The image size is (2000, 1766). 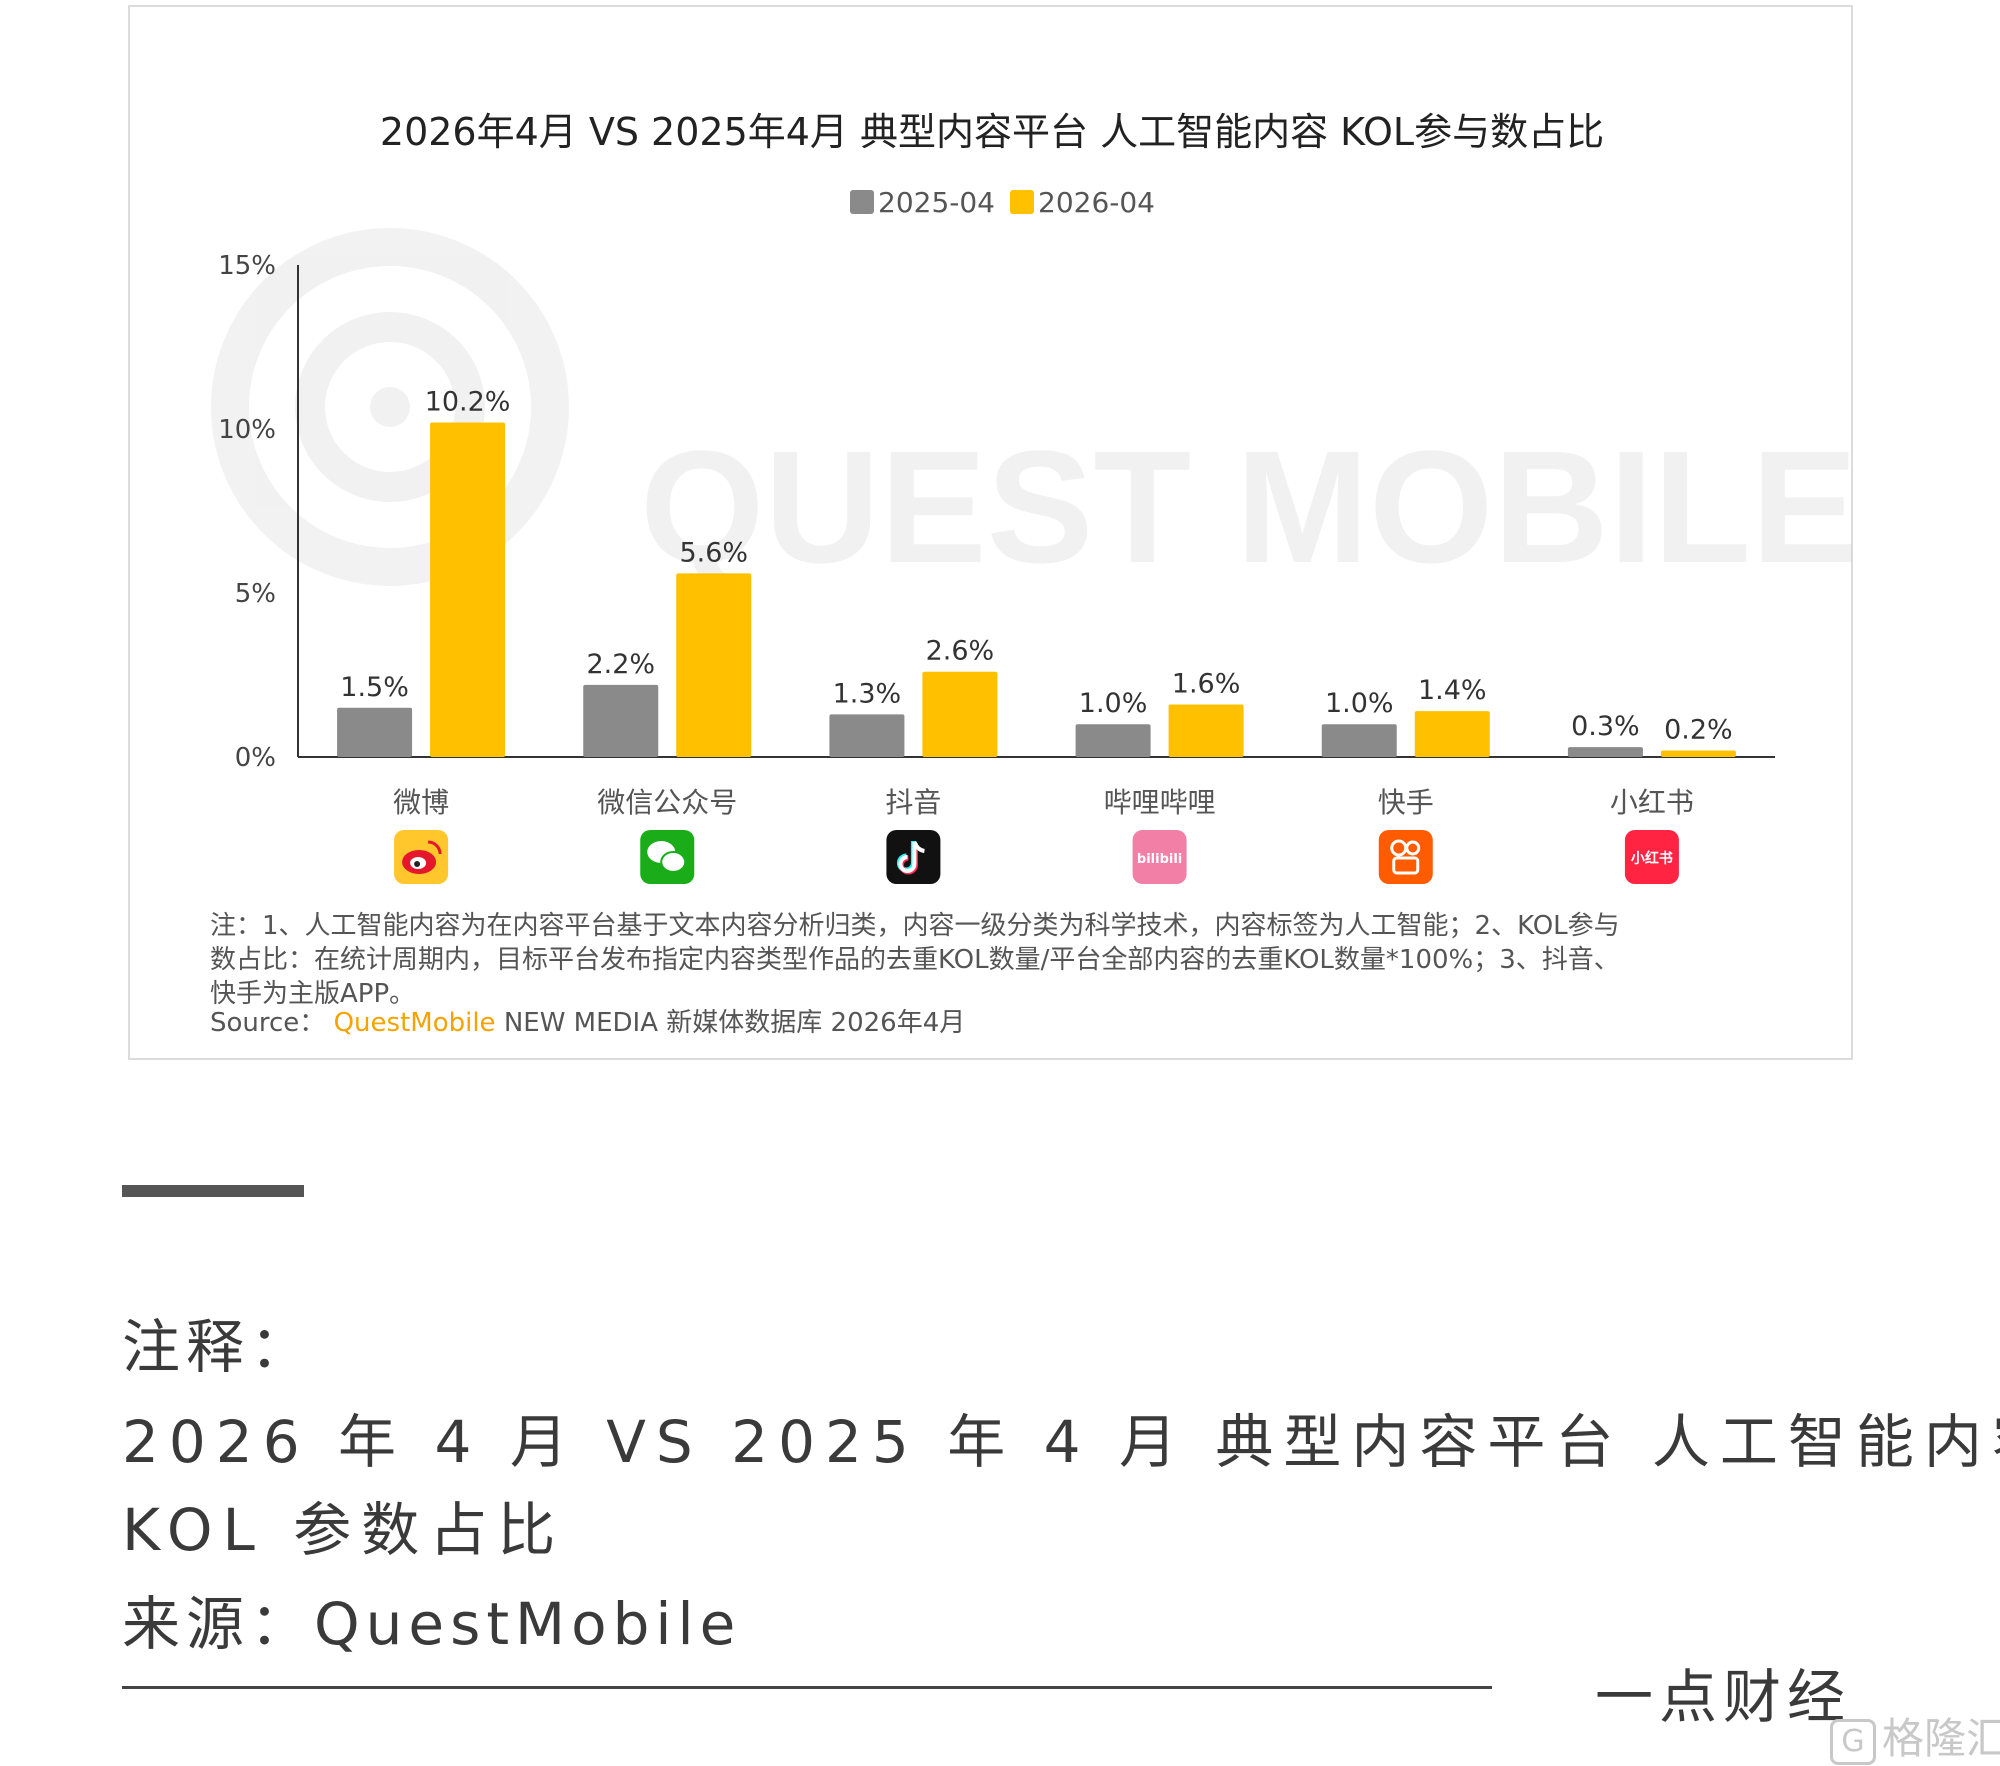 What do you see at coordinates (867, 693) in the screenshot?
I see `data-label: 1.3%` at bounding box center [867, 693].